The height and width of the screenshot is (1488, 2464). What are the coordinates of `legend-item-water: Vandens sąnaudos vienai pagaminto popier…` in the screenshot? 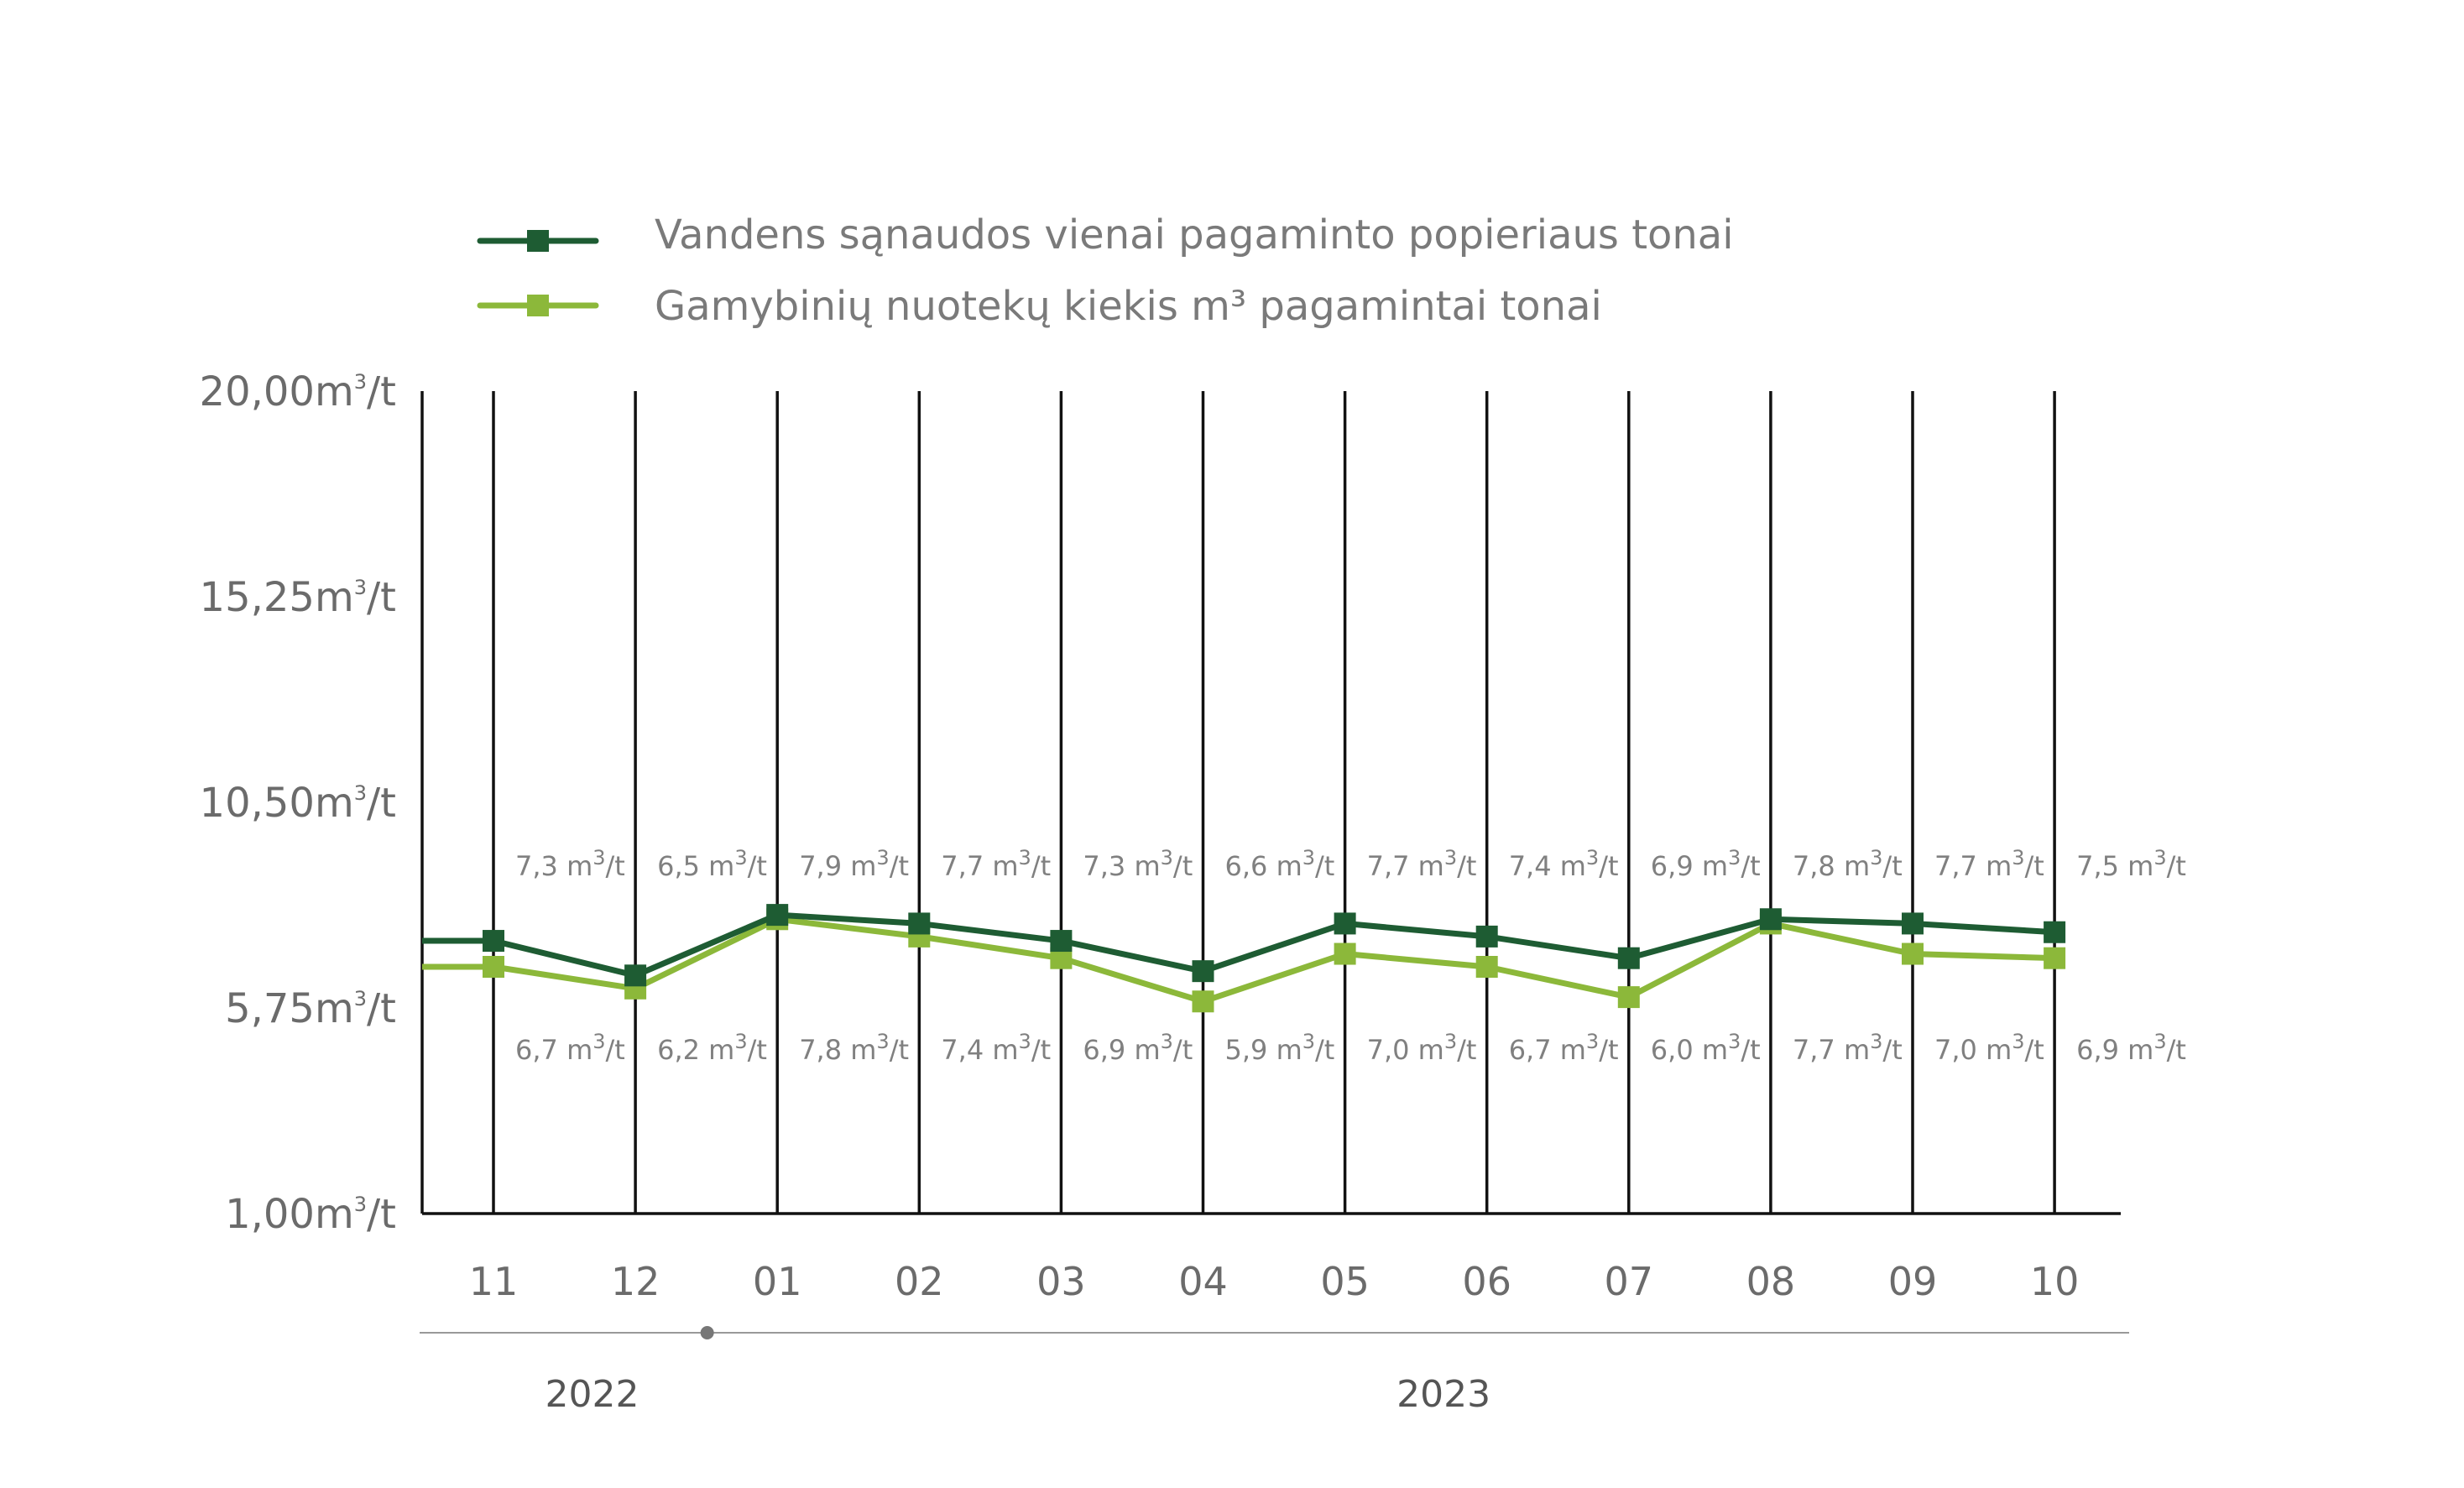 It's located at (1105, 235).